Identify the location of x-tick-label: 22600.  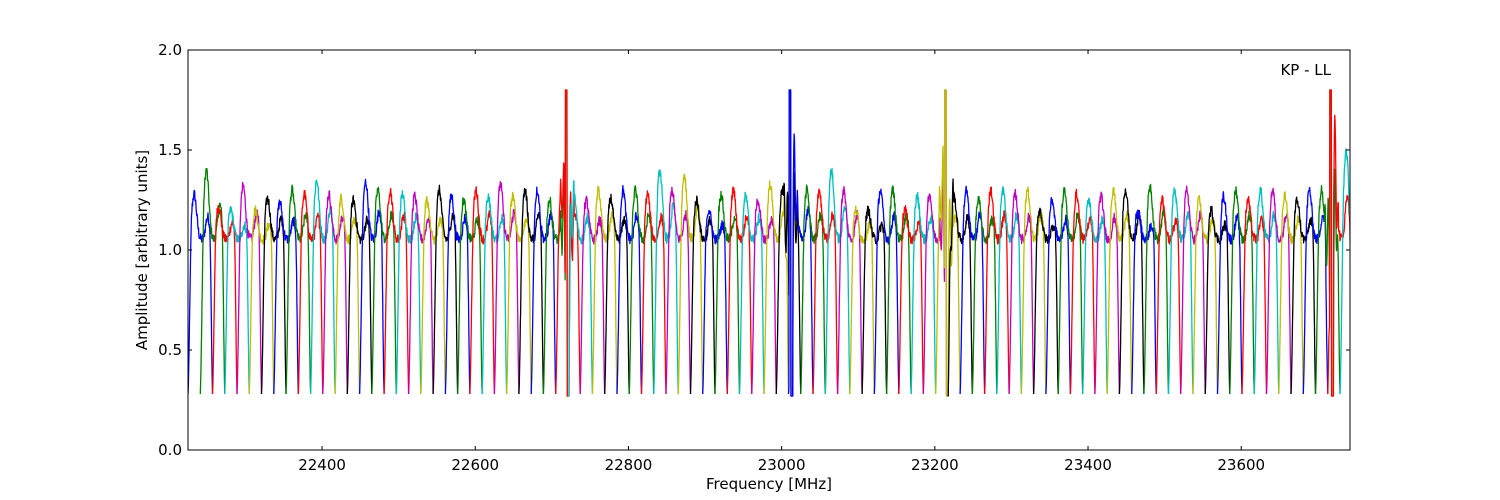
(475, 465).